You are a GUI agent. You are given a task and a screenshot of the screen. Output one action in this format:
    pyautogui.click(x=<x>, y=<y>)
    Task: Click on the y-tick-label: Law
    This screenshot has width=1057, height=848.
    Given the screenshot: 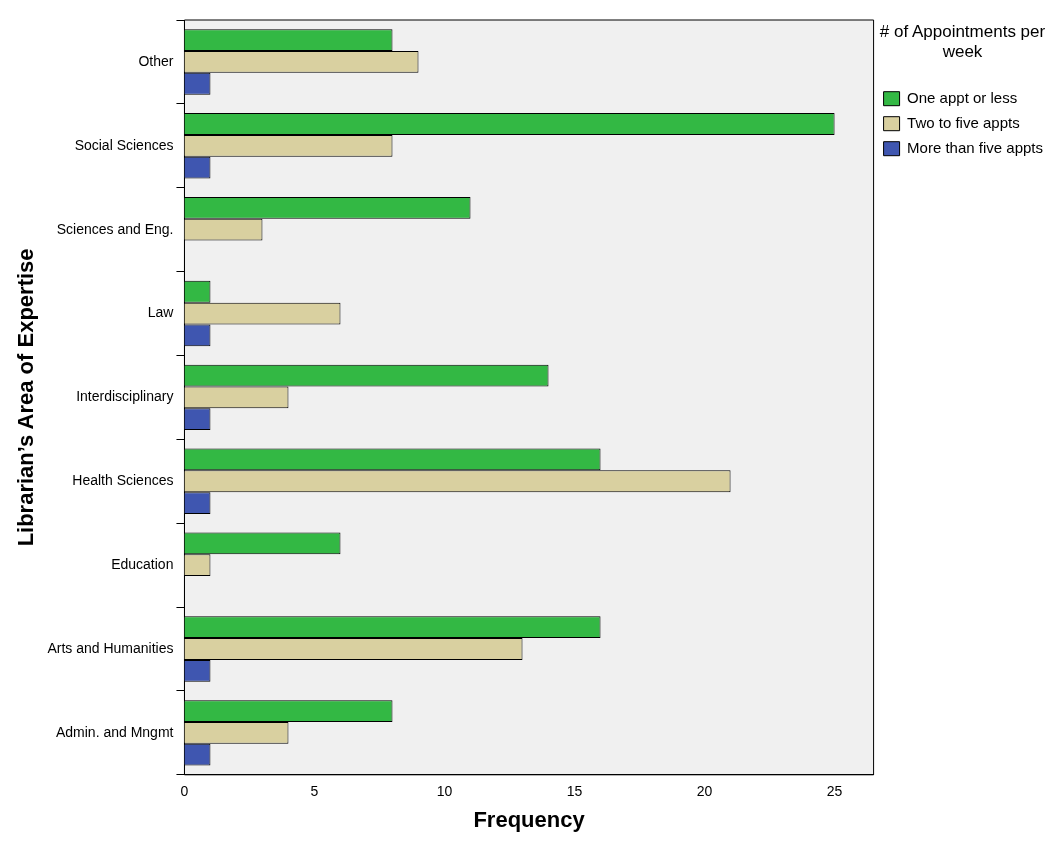 What is the action you would take?
    pyautogui.click(x=161, y=312)
    